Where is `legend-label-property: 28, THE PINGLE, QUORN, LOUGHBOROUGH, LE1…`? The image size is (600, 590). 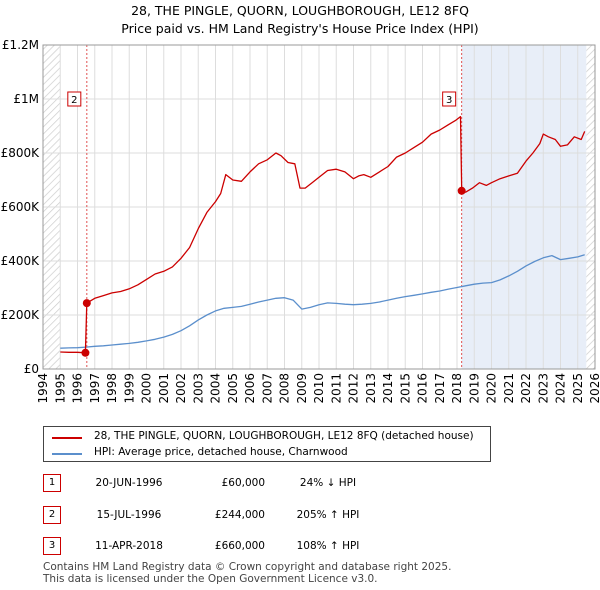
legend-label-property: 28, THE PINGLE, QUORN, LOUGHBOROUGH, LE1… is located at coordinates (284, 436).